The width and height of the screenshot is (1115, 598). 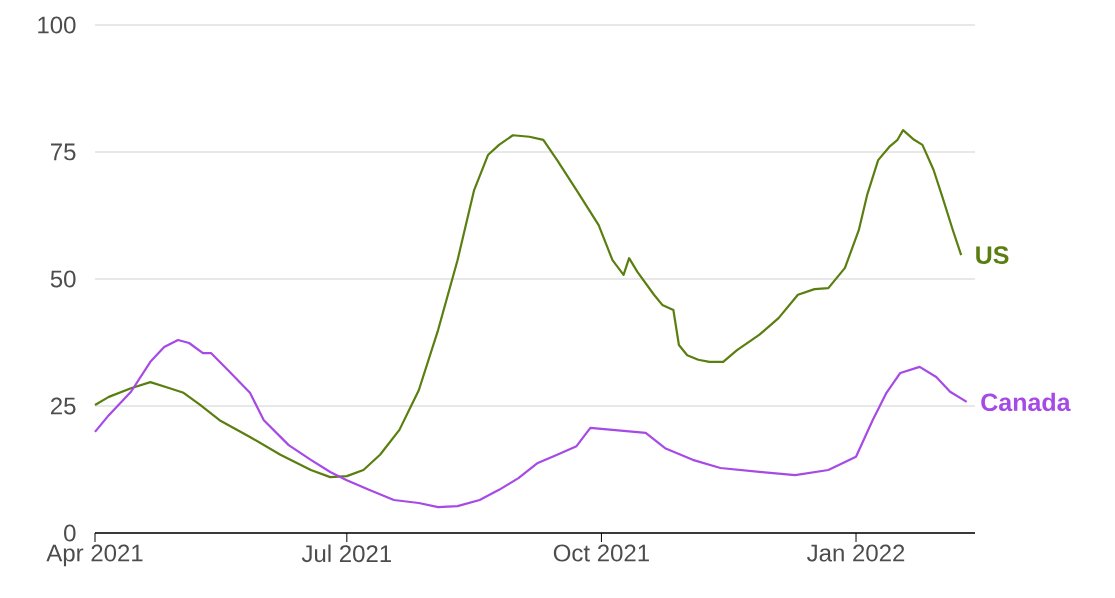 What do you see at coordinates (601, 553) in the screenshot?
I see `x-tick-label: Oct 2021` at bounding box center [601, 553].